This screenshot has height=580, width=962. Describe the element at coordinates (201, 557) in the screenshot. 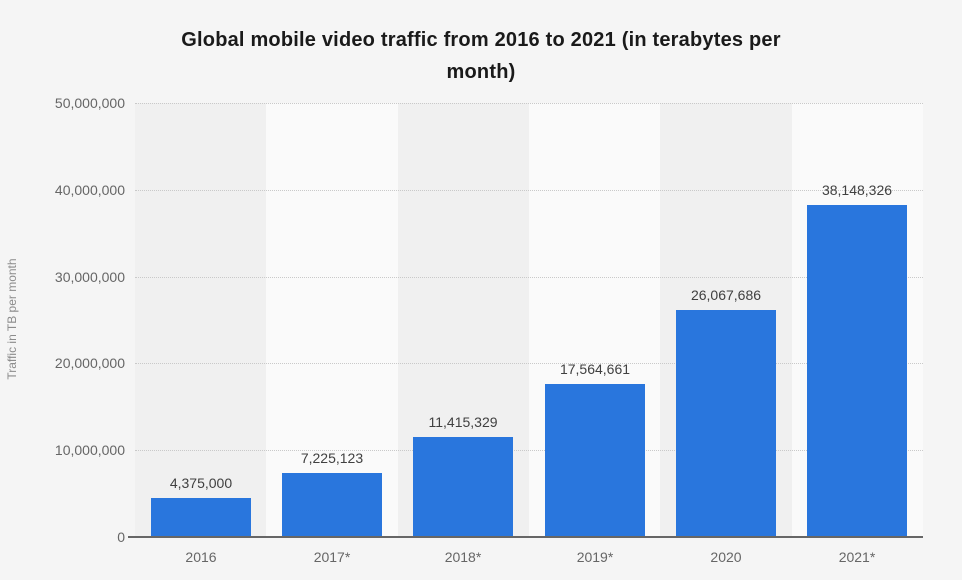

I see `x-tick-label-2016: 2016` at that location.